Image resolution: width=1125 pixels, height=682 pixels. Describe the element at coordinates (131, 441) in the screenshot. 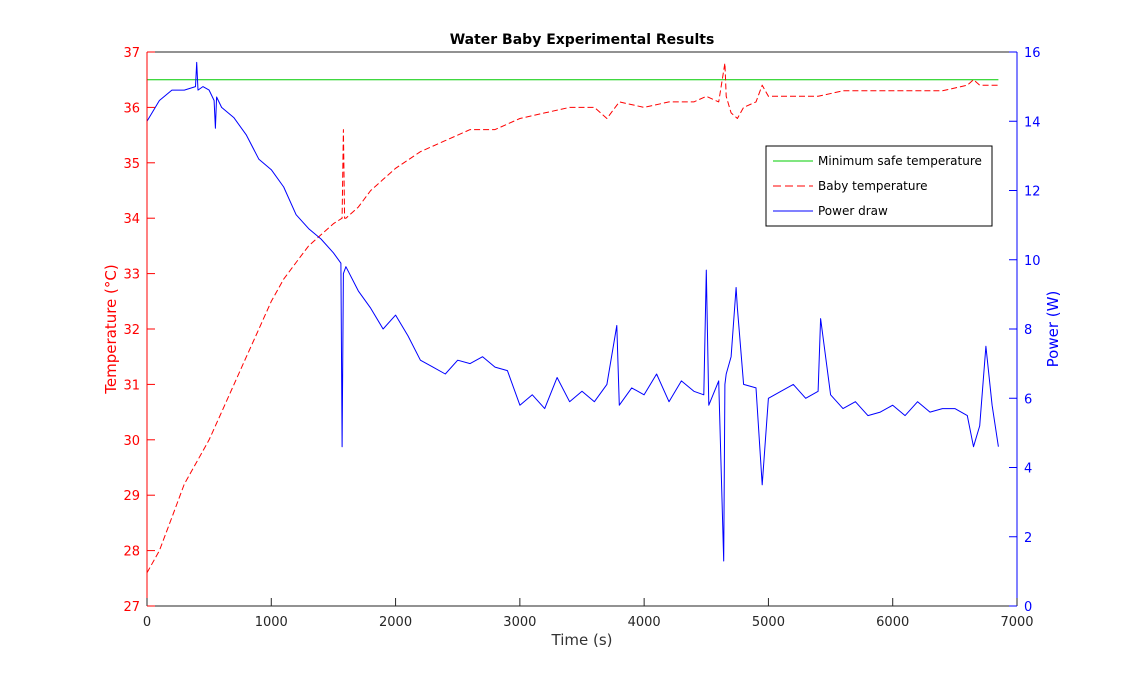

I see `y-left-tick-label: 30` at that location.